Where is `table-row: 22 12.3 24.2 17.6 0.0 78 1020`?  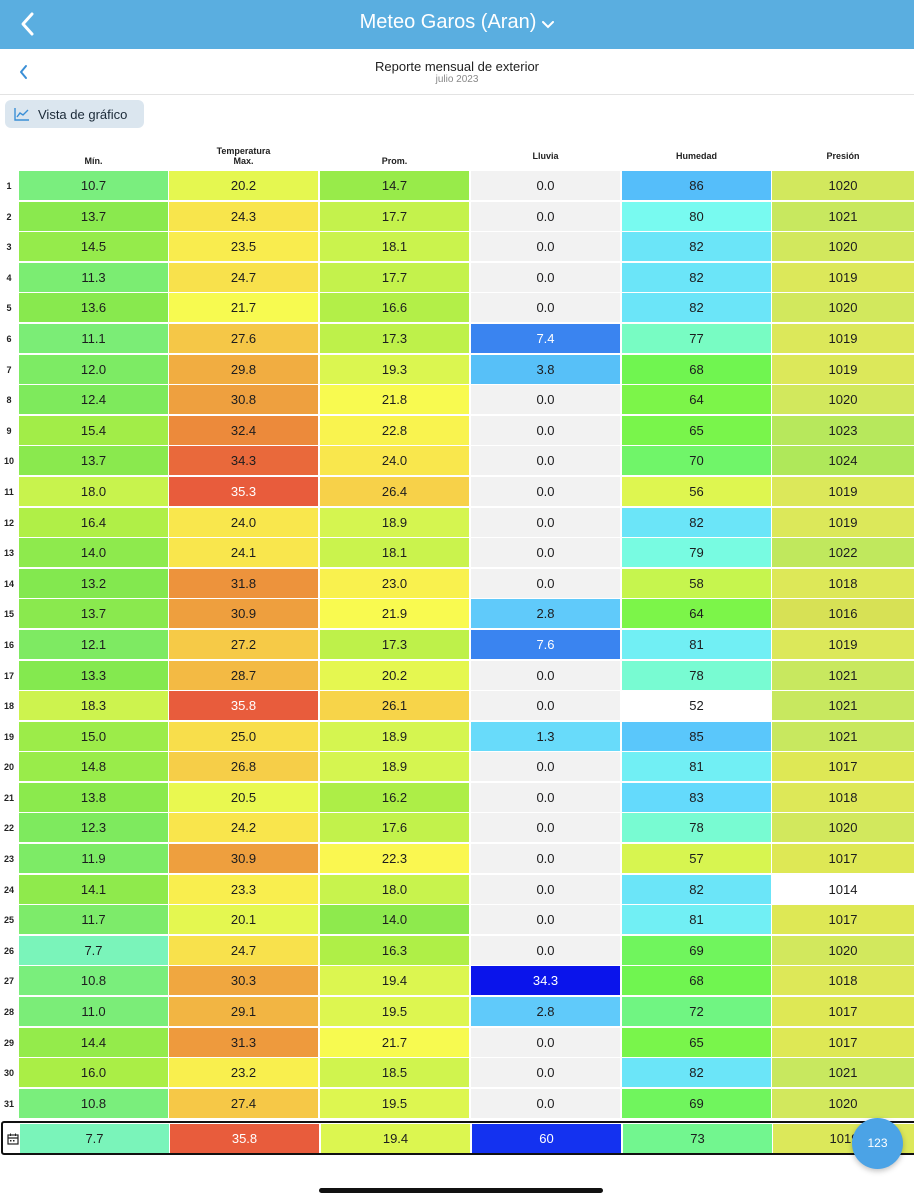 table-row: 22 12.3 24.2 17.6 0.0 78 1020 is located at coordinates (457, 828).